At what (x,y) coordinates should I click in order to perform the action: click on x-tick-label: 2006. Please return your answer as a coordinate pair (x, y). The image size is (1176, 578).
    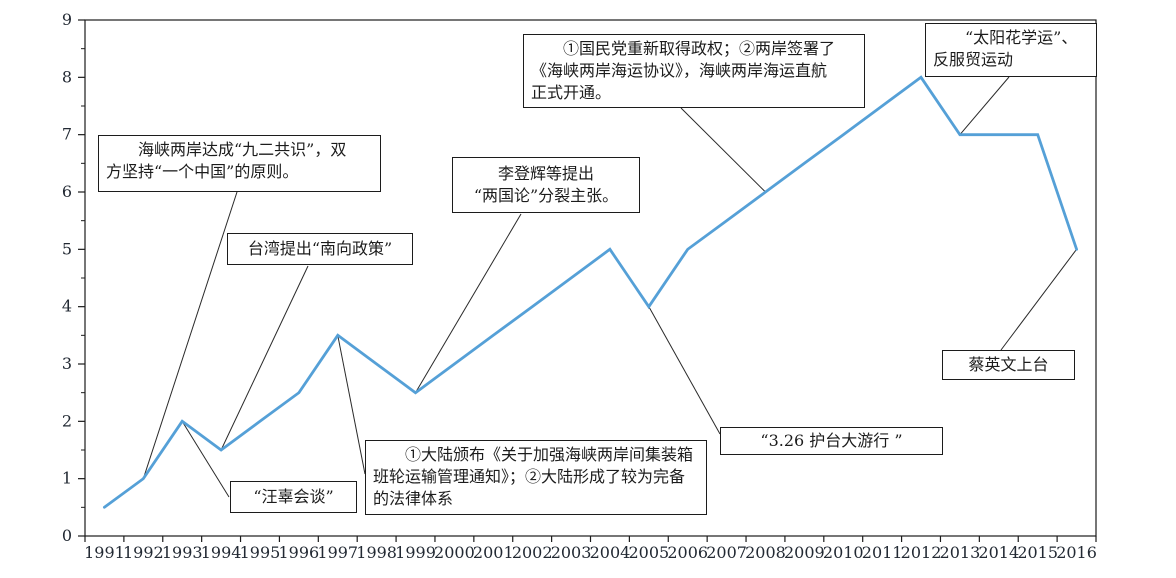
    Looking at the image, I should click on (687, 552).